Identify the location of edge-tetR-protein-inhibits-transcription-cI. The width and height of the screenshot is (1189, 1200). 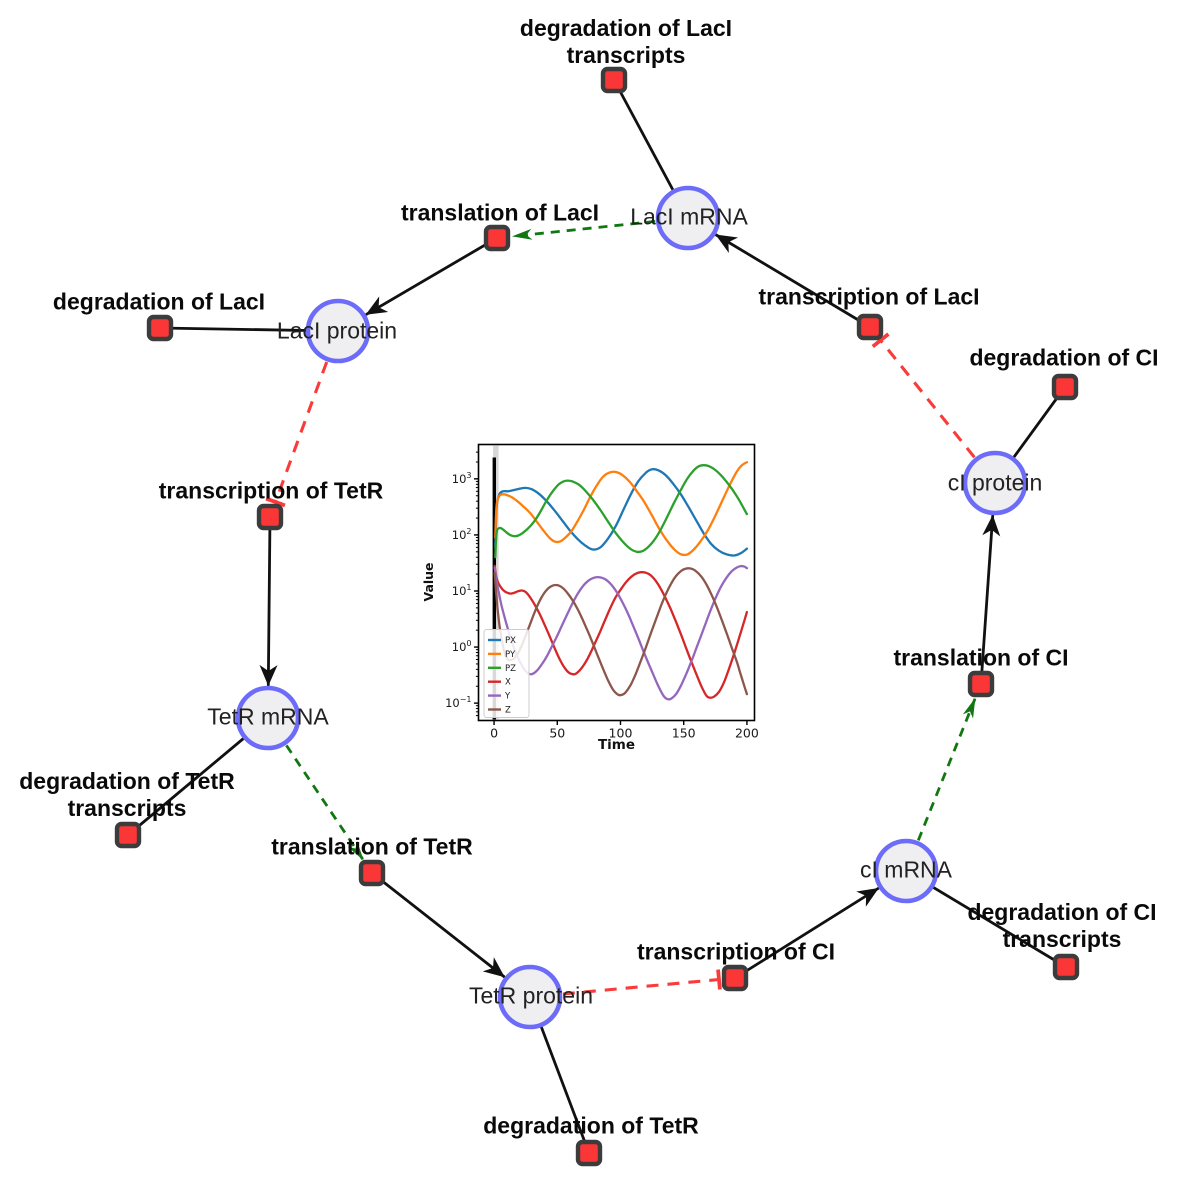
(642, 982).